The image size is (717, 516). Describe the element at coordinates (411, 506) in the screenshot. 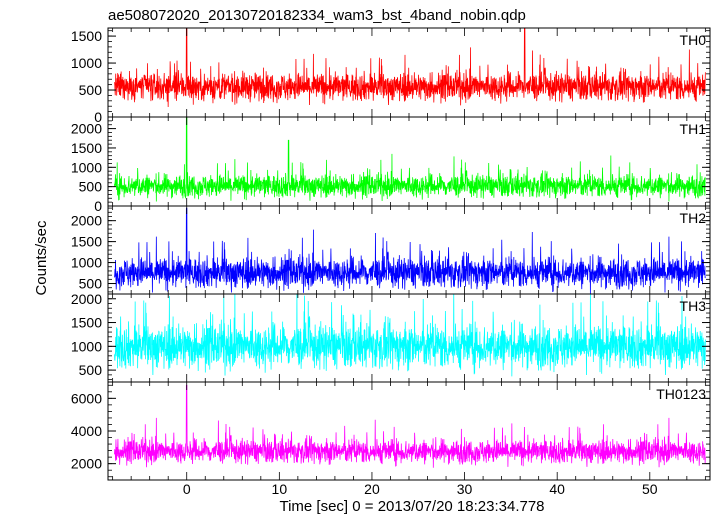

I see `x-axis-label: Time [sec] 0 = 2013/07/20 18:23:34.778` at that location.